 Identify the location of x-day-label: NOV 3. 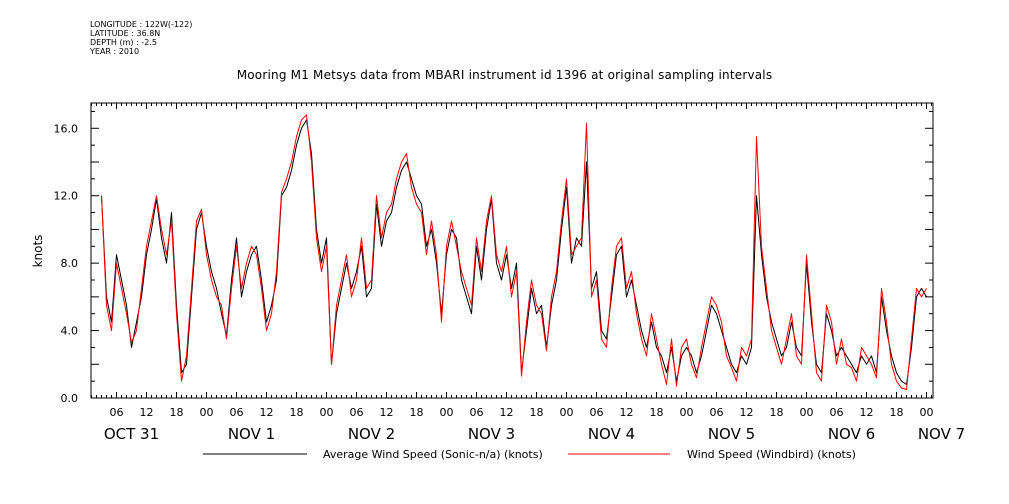
(491, 434).